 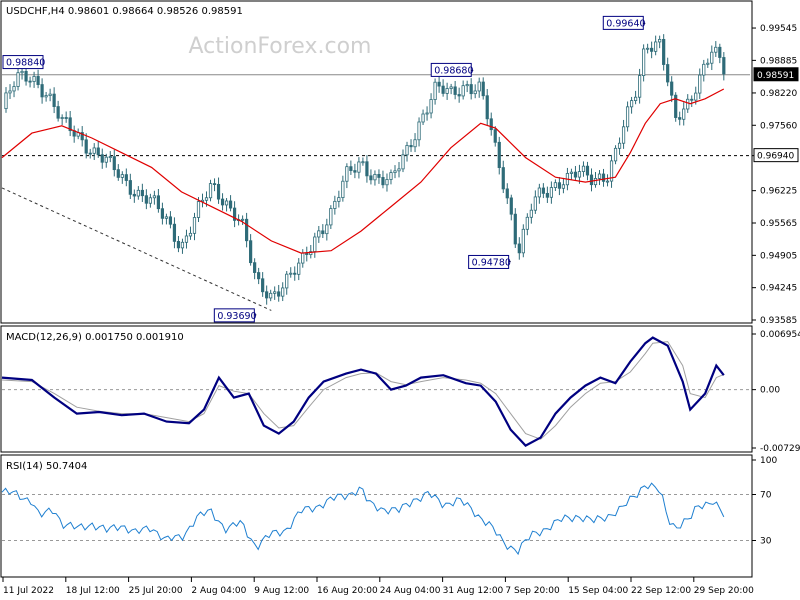 I want to click on rsi-title: RSI(14) 50.7404, so click(x=46, y=466).